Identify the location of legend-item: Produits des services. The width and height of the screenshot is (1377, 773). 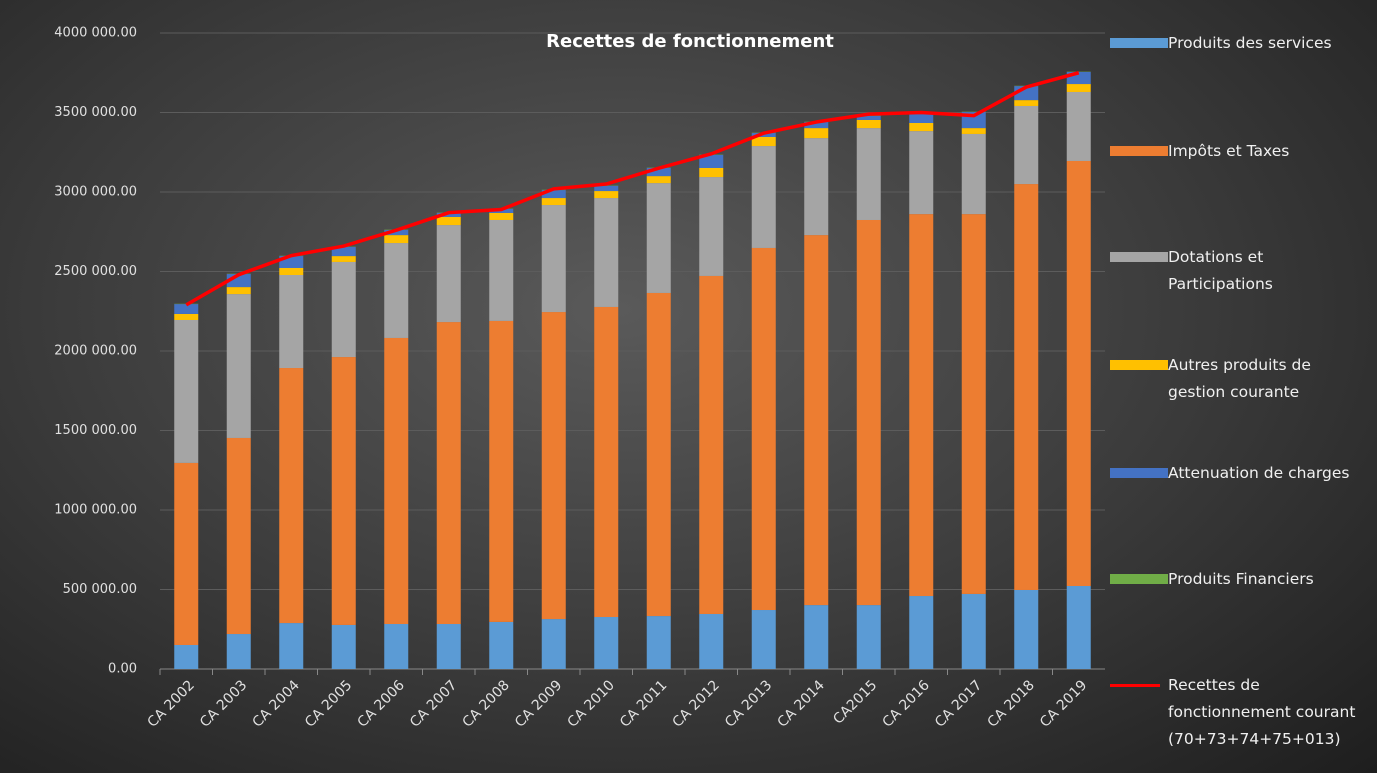
(1241, 43).